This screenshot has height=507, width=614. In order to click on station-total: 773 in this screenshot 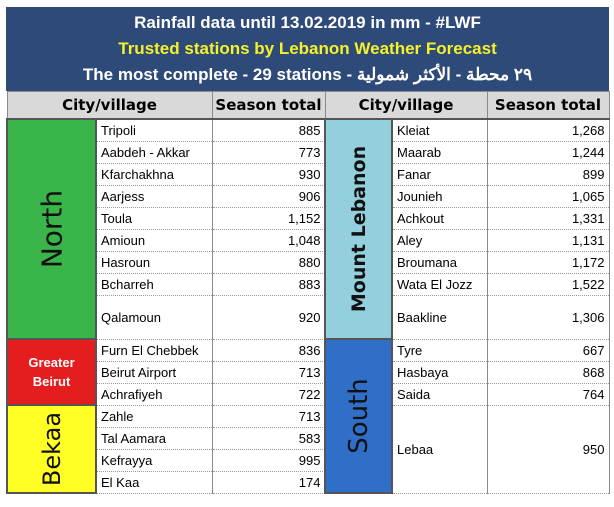, I will do `click(268, 152)`.